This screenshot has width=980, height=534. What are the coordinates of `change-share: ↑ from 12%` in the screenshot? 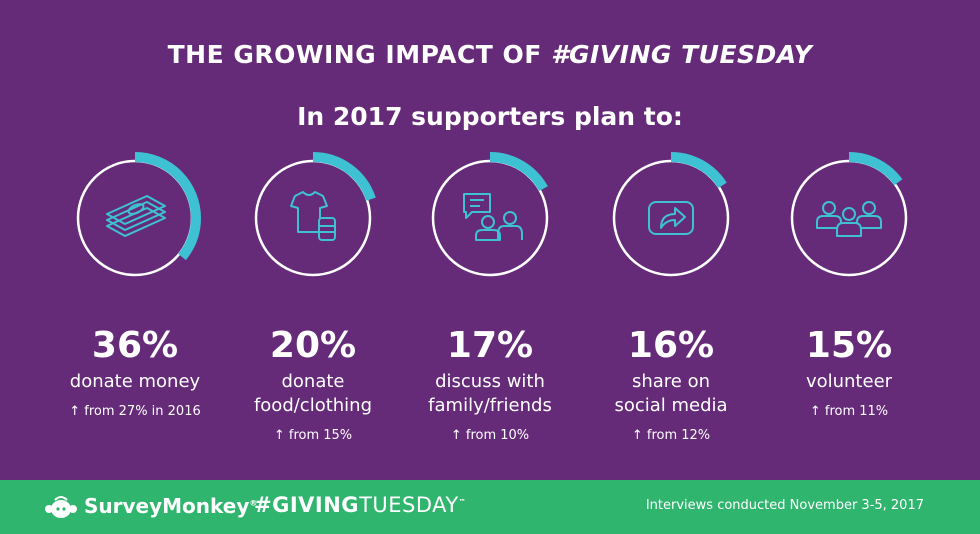 It's located at (671, 435).